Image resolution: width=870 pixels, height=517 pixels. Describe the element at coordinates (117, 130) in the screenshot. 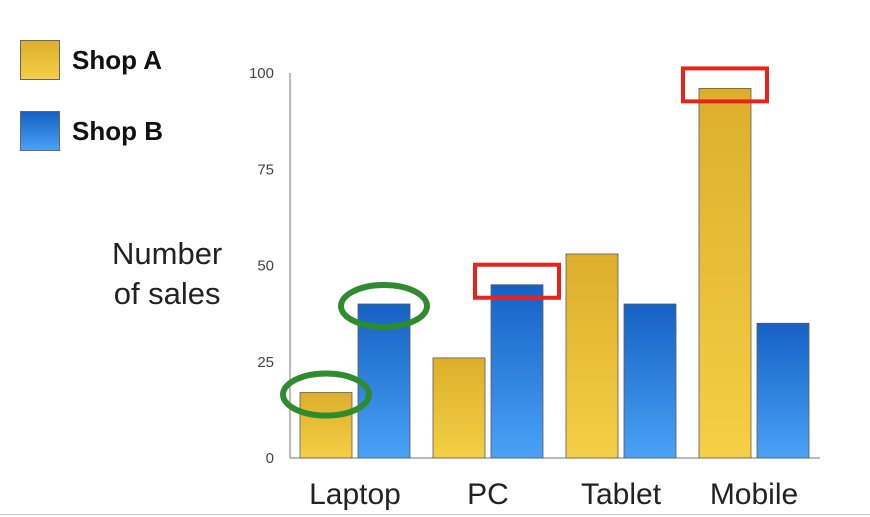

I see `legend-label: Shop B` at that location.